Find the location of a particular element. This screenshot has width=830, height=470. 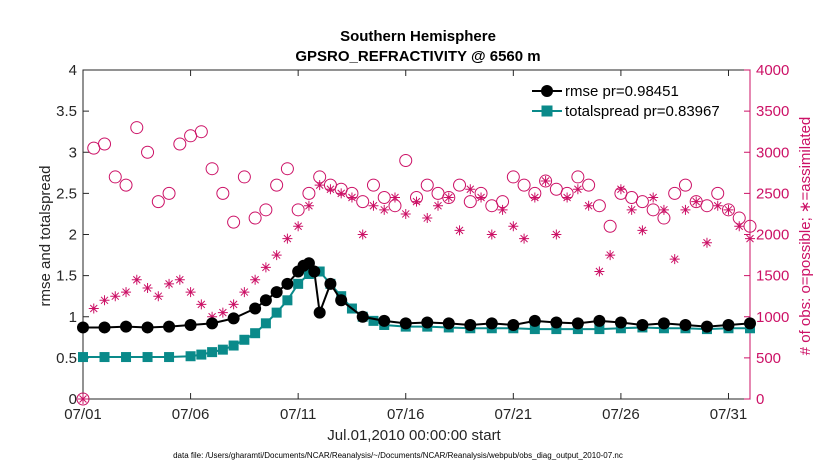

y2-tick-label: 4000 is located at coordinates (772, 70).